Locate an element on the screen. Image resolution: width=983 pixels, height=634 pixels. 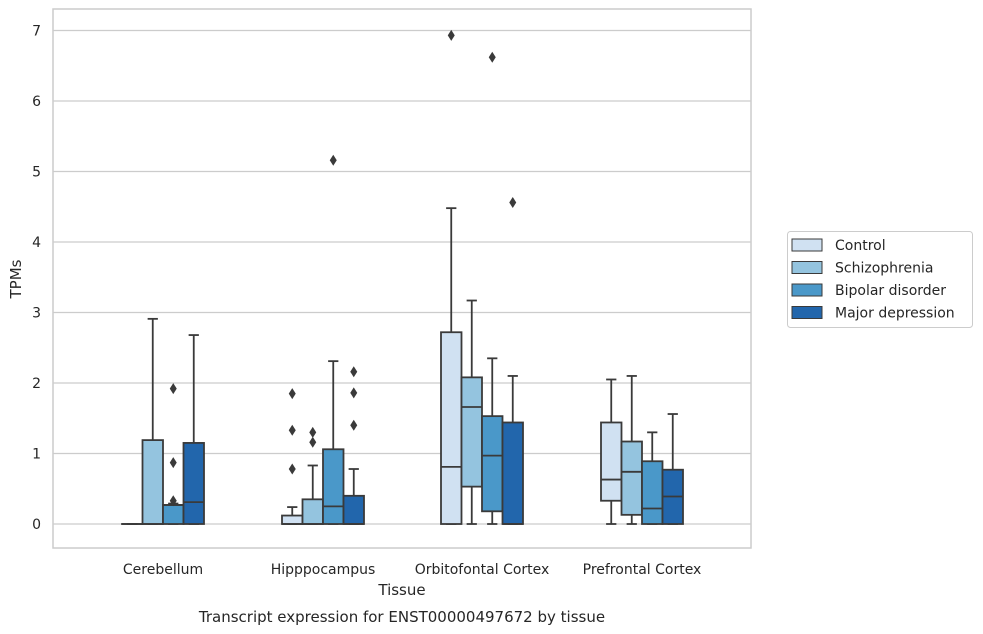
y-tick-label: 6 is located at coordinates (36, 102).